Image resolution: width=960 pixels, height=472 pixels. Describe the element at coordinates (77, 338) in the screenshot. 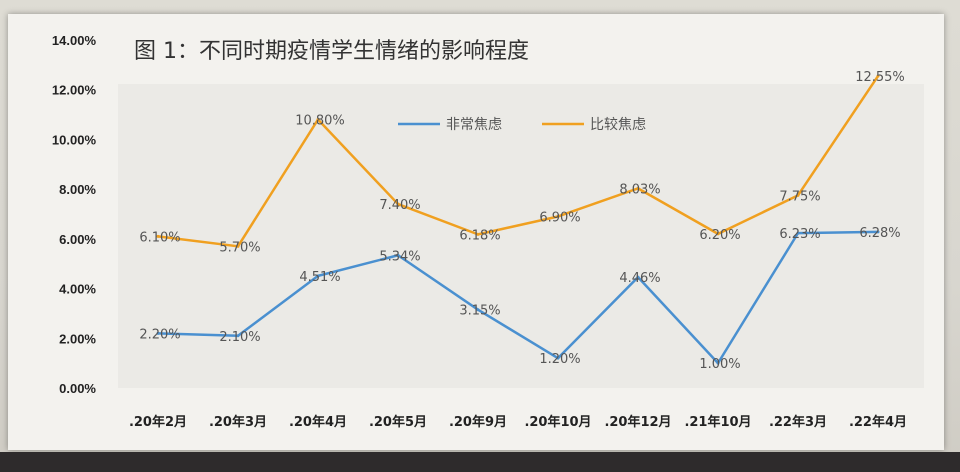

I see `y-tick-label: 2.00%` at that location.